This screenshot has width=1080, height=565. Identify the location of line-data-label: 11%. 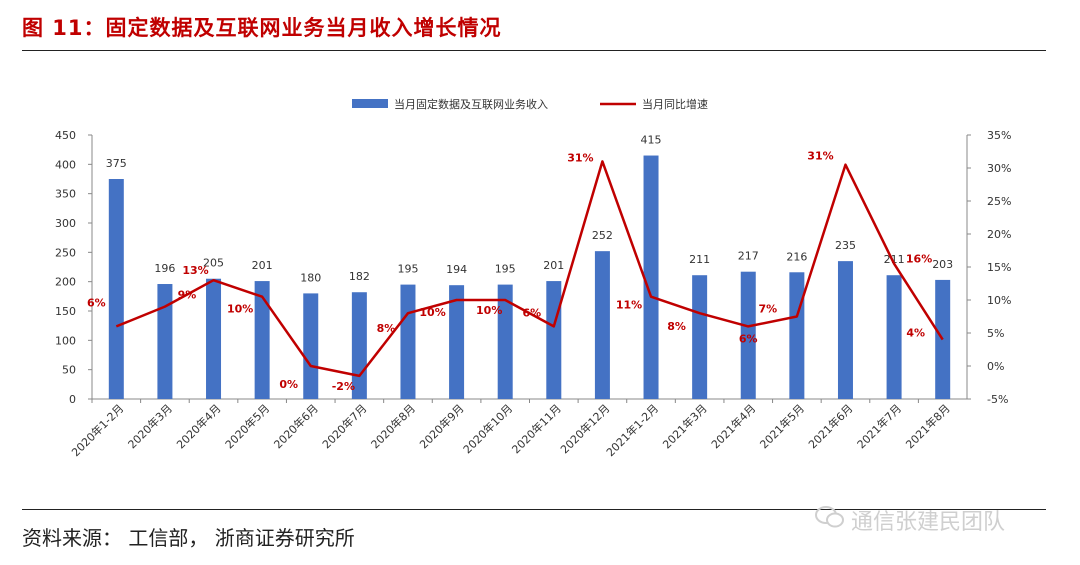
(629, 305).